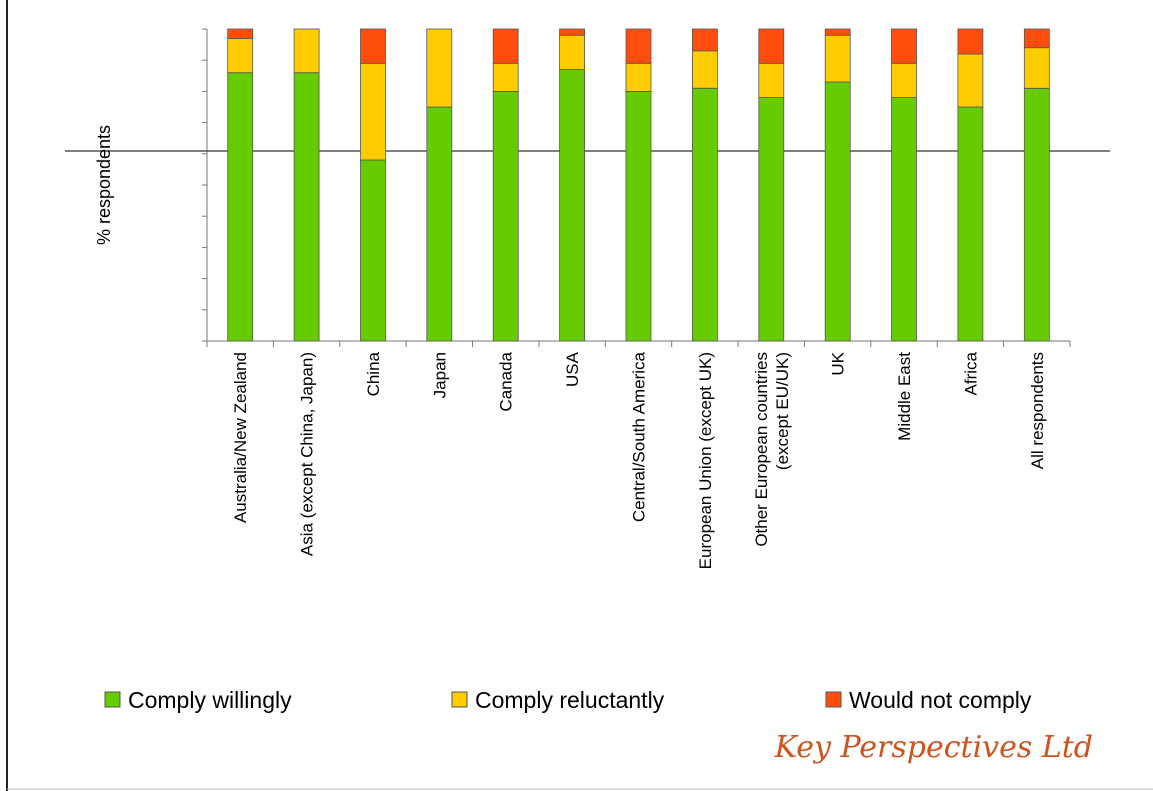 The width and height of the screenshot is (1153, 791). Describe the element at coordinates (506, 381) in the screenshot. I see `x-tick-label: Canada` at that location.